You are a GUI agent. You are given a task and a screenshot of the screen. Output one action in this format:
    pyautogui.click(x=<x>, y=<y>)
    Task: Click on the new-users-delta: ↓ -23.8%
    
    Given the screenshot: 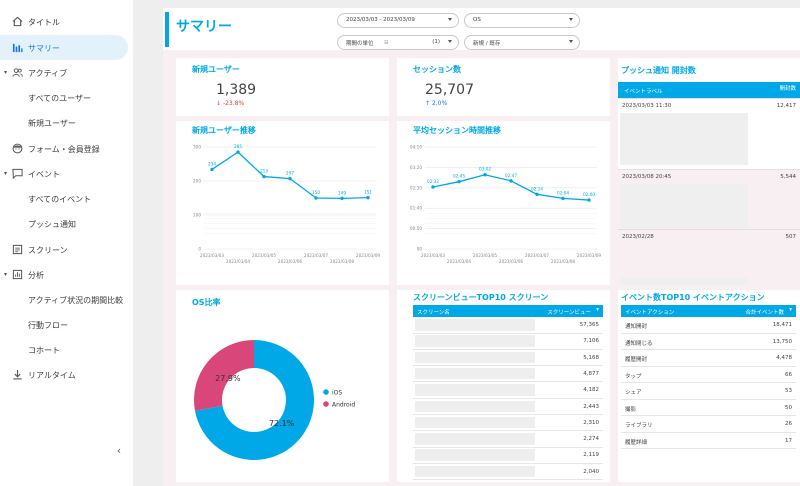 What is the action you would take?
    pyautogui.click(x=230, y=103)
    